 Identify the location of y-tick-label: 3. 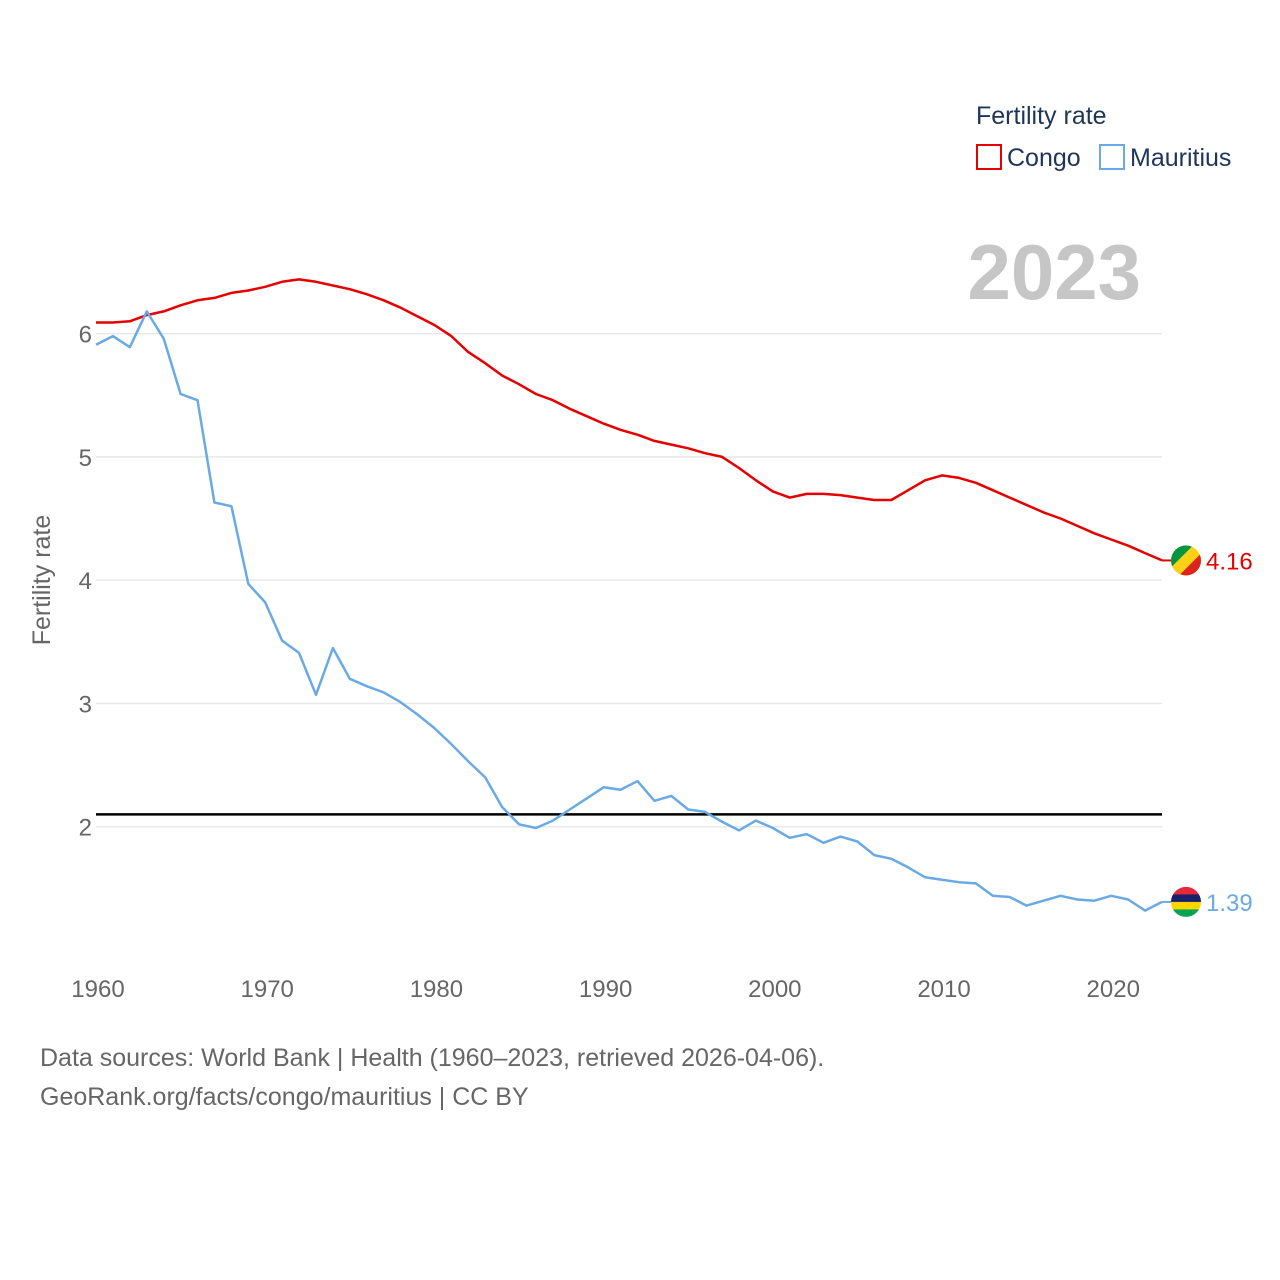
(85, 704).